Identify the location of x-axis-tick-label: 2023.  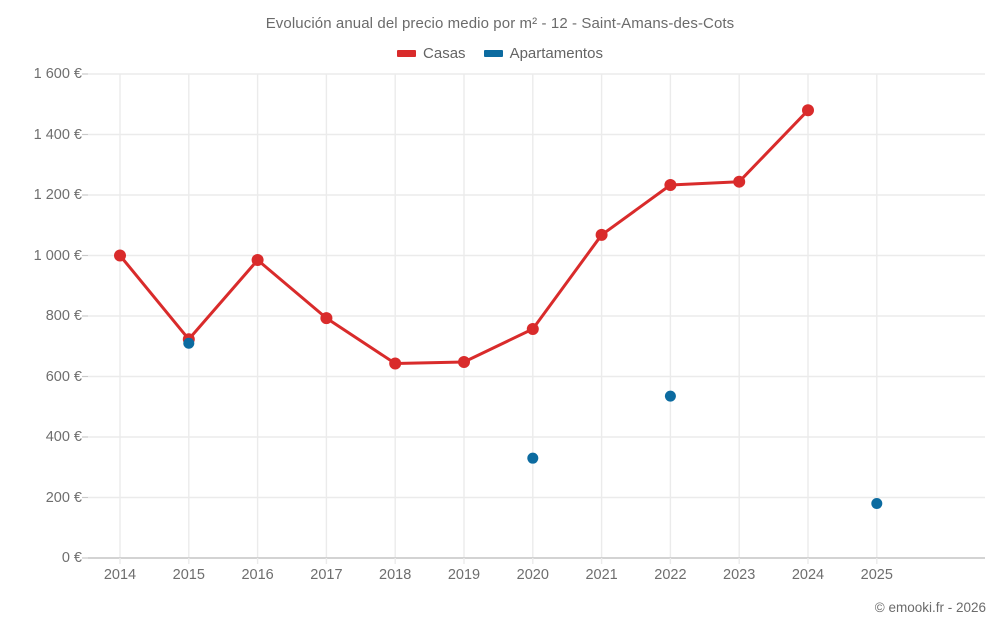
(739, 575).